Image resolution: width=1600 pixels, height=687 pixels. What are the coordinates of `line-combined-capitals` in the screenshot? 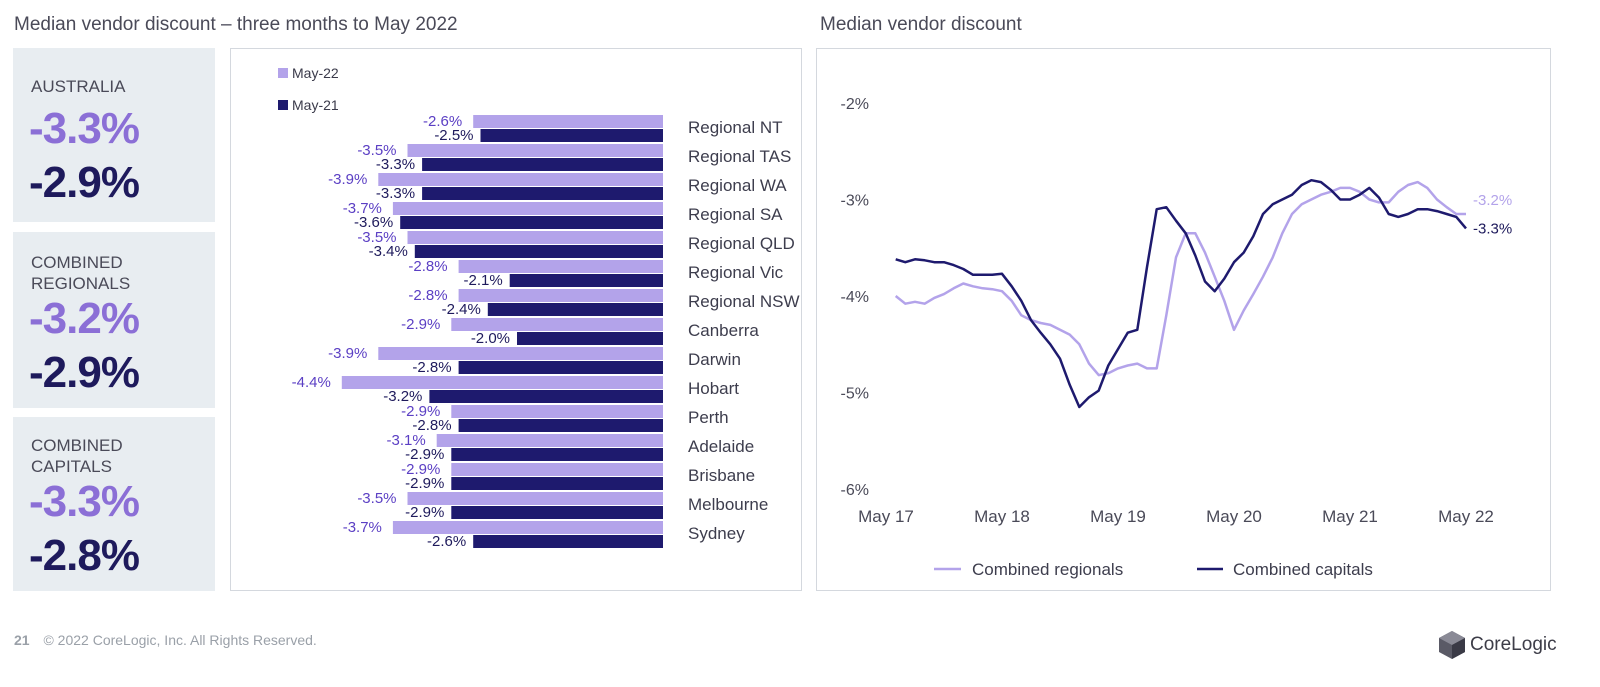 It's located at (1181, 293).